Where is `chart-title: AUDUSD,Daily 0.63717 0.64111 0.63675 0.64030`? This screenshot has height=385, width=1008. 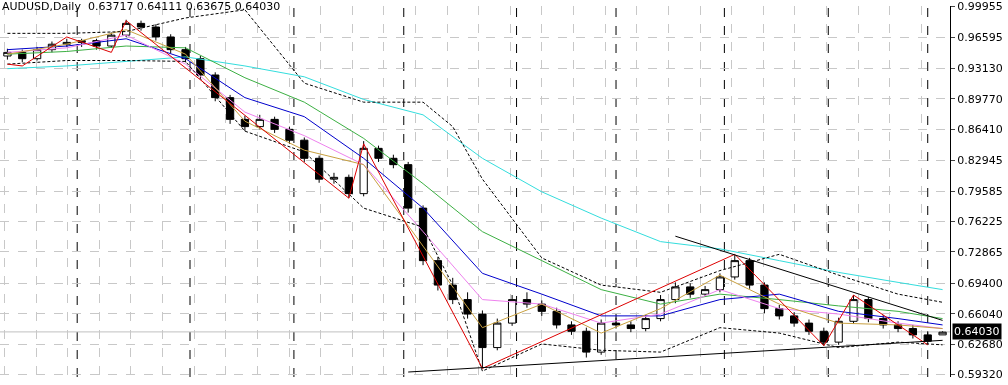
chart-title: AUDUSD,Daily 0.63717 0.64111 0.63675 0.64030 is located at coordinates (141, 6).